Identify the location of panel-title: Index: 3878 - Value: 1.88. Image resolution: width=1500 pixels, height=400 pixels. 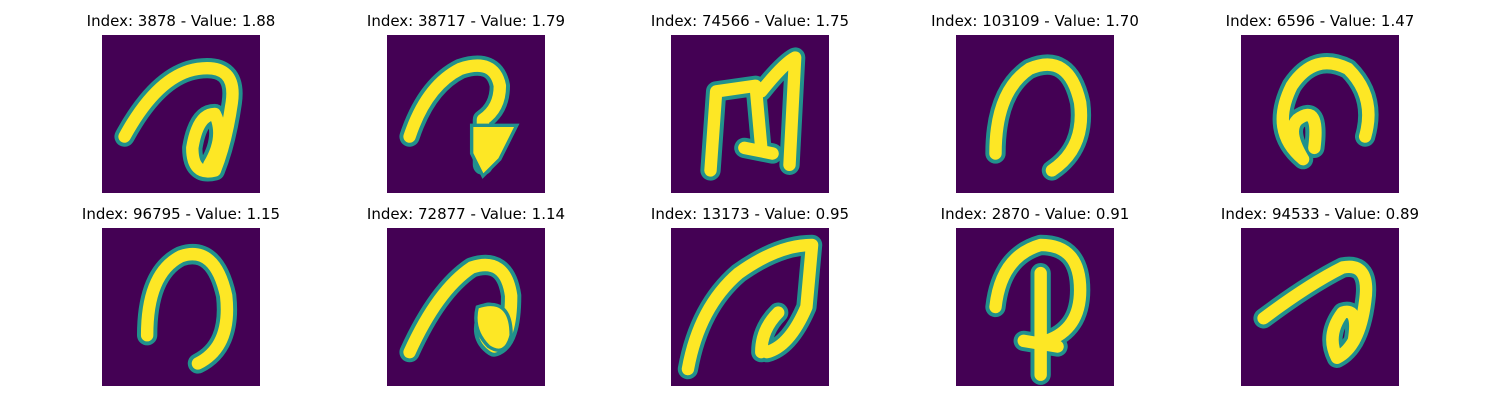
(181, 21).